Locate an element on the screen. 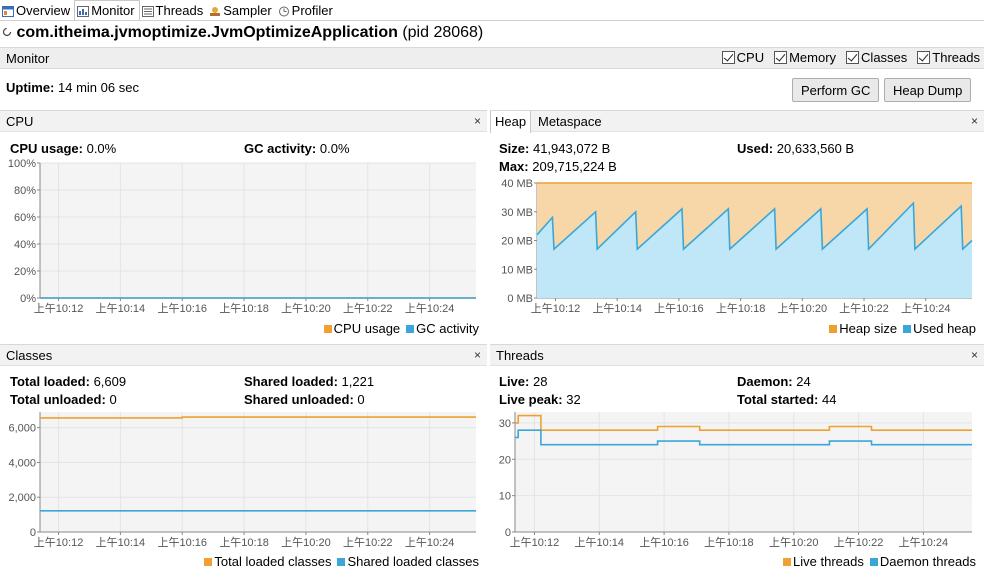 This screenshot has height=580, width=984. heap-y-tick-label: 0 MB is located at coordinates (520, 299).